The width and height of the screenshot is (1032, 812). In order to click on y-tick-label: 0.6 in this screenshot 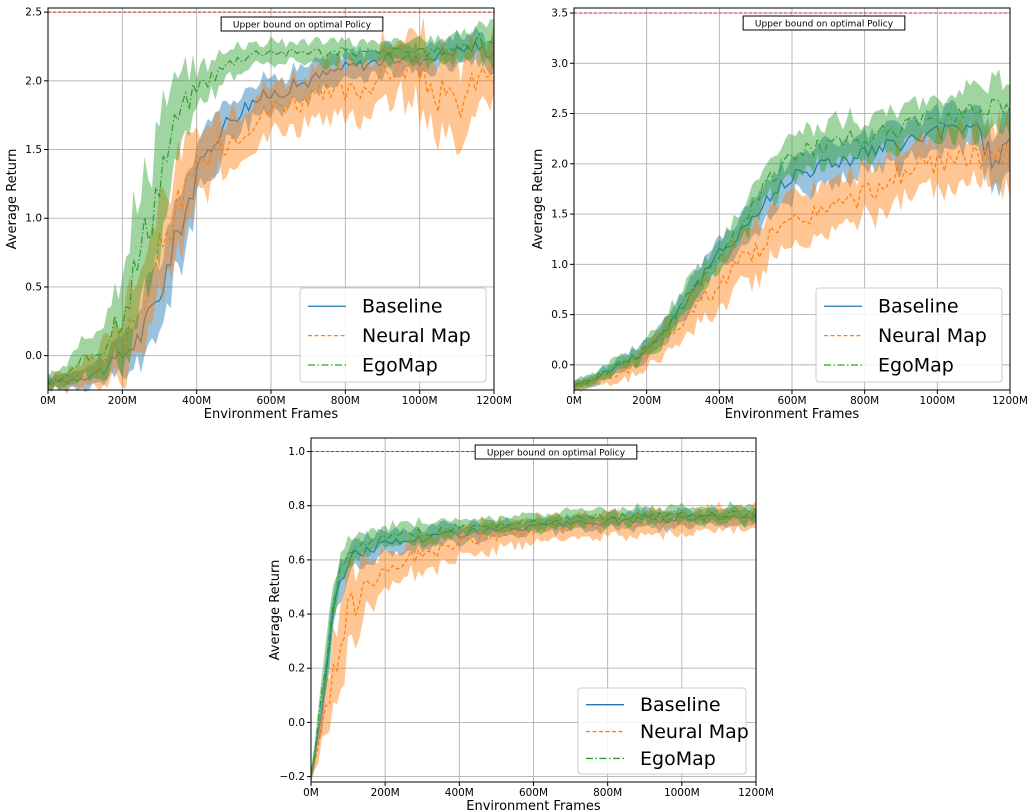, I will do `click(296, 560)`.